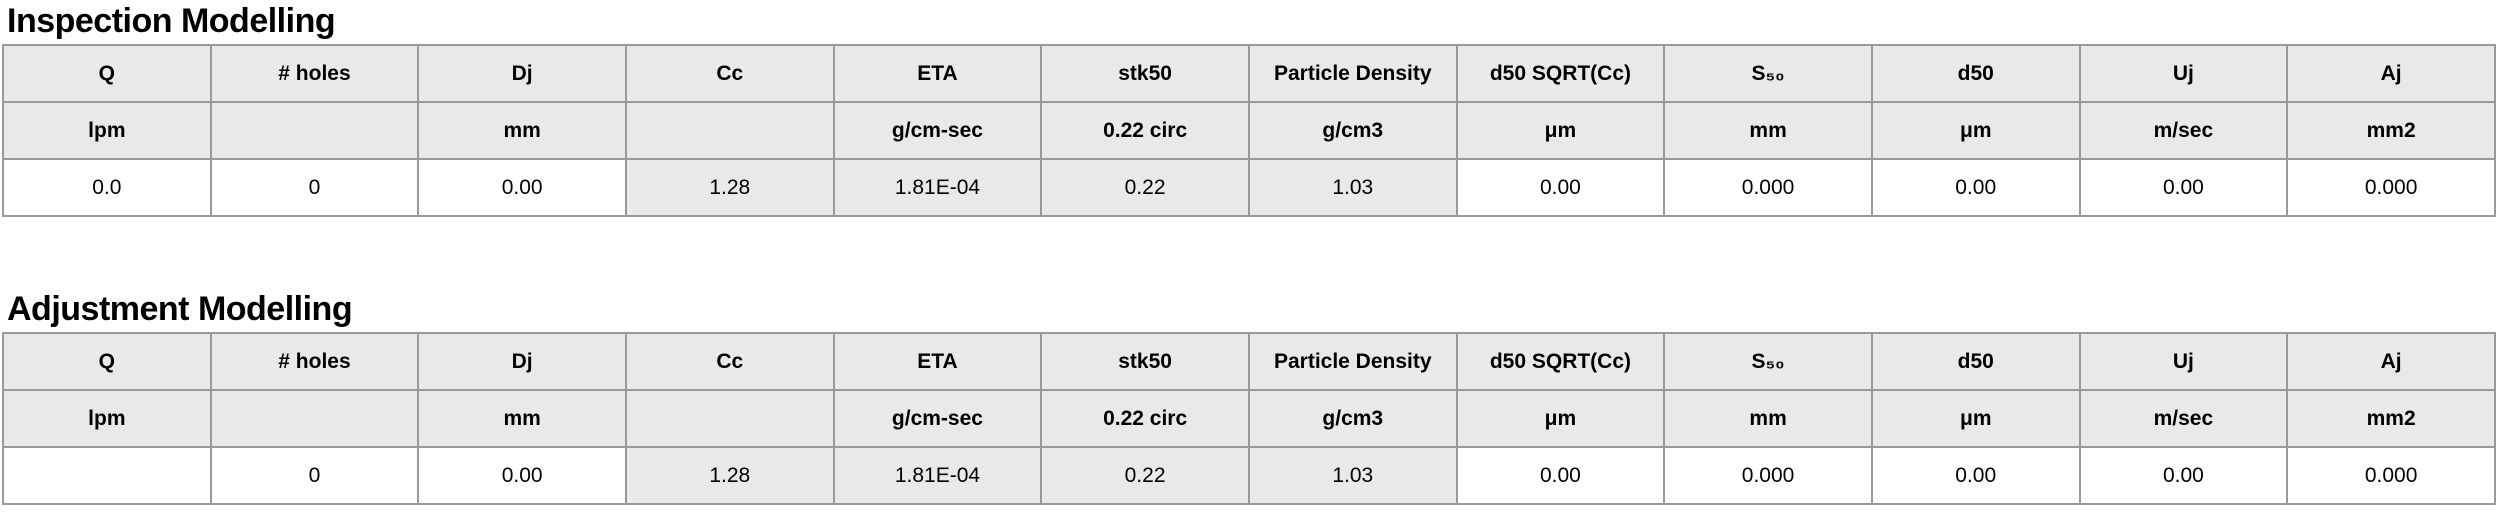 The height and width of the screenshot is (518, 2508). Describe the element at coordinates (107, 187) in the screenshot. I see `value-cell-q: 0.0` at that location.